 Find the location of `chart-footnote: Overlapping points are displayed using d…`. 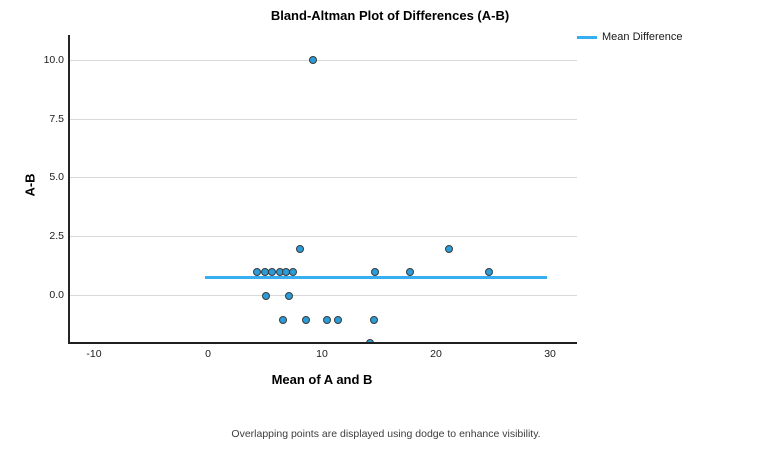

chart-footnote: Overlapping points are displayed using d… is located at coordinates (386, 434).